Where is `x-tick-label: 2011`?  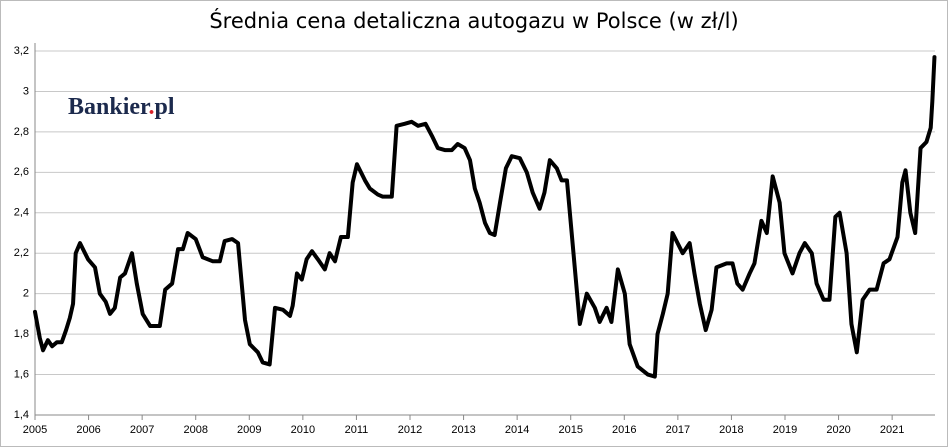
x-tick-label: 2011 is located at coordinates (357, 430).